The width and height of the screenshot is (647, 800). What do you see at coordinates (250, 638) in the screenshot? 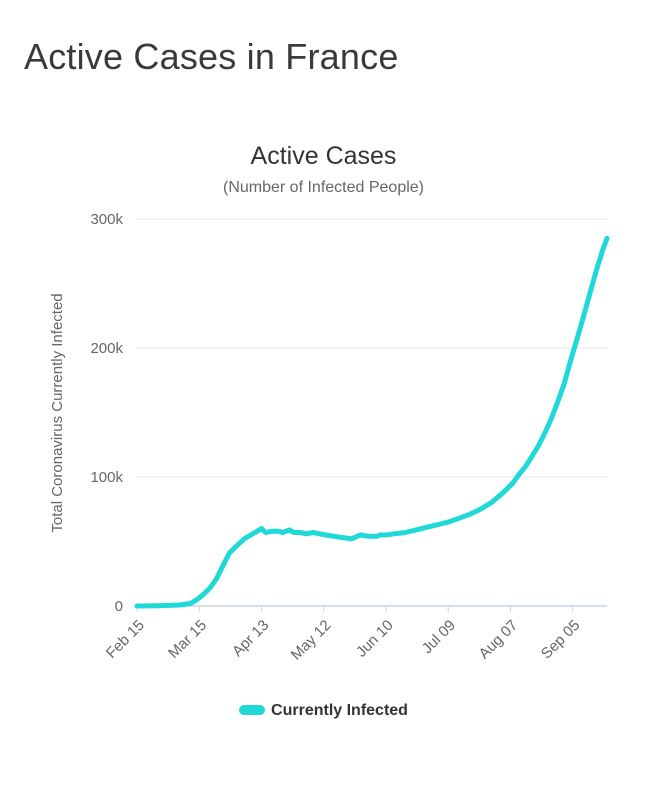
I see `x-tick-label: Apr 13` at bounding box center [250, 638].